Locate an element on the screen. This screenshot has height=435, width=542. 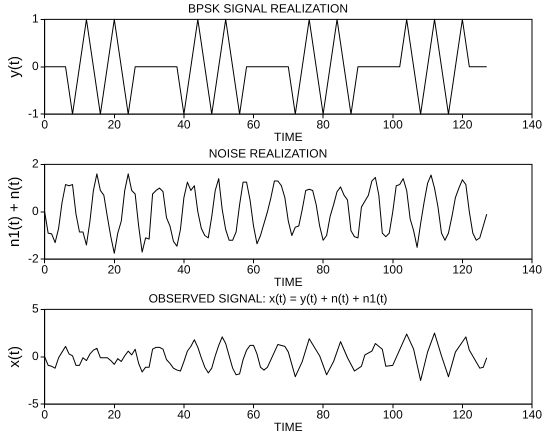
y-tick-label: 5 is located at coordinates (35, 309).